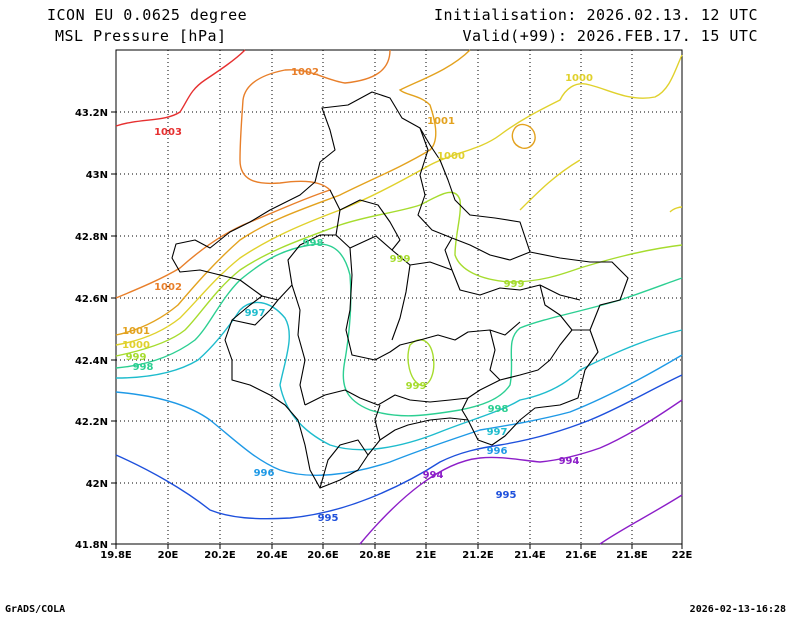 This screenshot has height=618, width=800. What do you see at coordinates (168, 555) in the screenshot?
I see `x-tick-label: 20E` at bounding box center [168, 555].